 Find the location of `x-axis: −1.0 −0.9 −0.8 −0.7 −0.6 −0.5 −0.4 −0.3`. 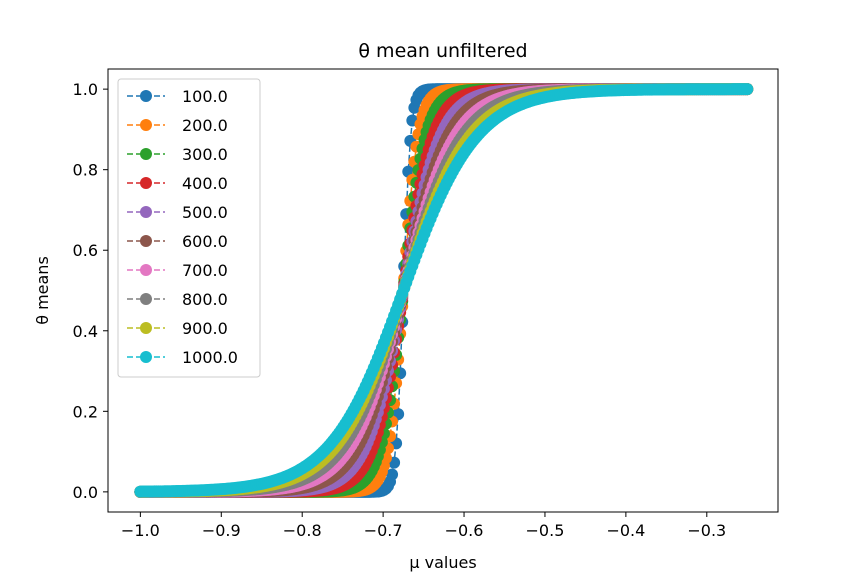

x-axis: −1.0 −0.9 −0.8 −0.7 −0.6 −0.5 −0.4 −0.3 is located at coordinates (423, 526).